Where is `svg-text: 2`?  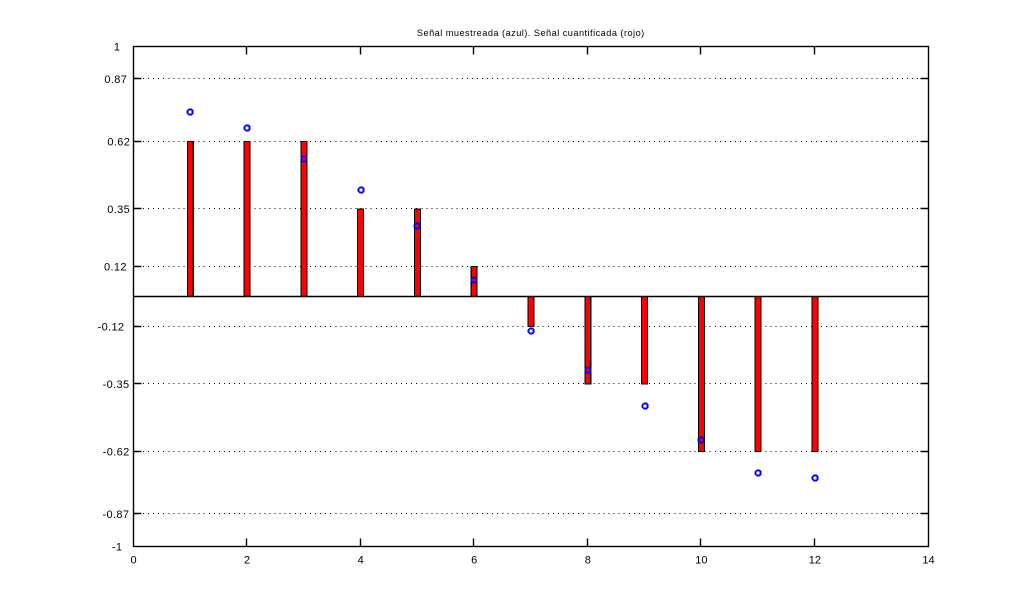
svg-text: 2 is located at coordinates (247, 561).